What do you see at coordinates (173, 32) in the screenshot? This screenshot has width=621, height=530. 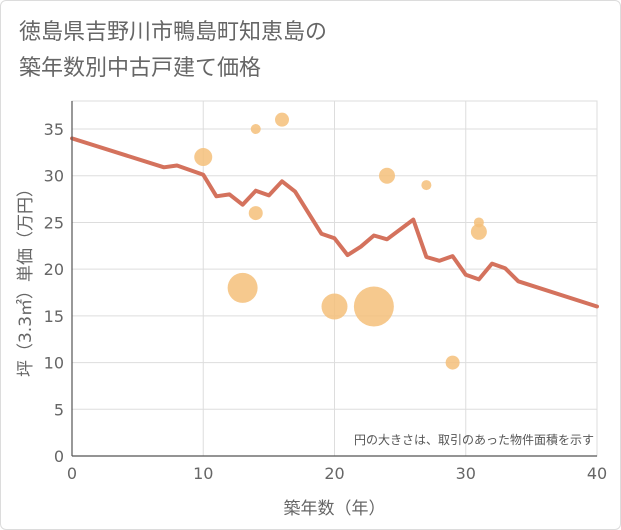 I see `chart-title-line1: 徳島県吉野川市鴨島町知恵島の` at bounding box center [173, 32].